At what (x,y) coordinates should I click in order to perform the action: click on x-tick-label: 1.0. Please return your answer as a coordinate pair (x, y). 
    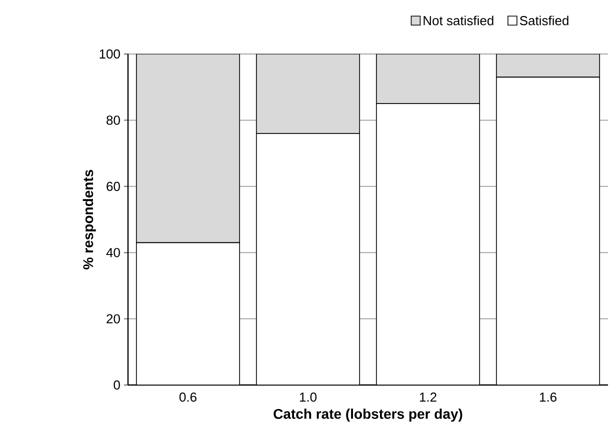
    Looking at the image, I should click on (308, 397).